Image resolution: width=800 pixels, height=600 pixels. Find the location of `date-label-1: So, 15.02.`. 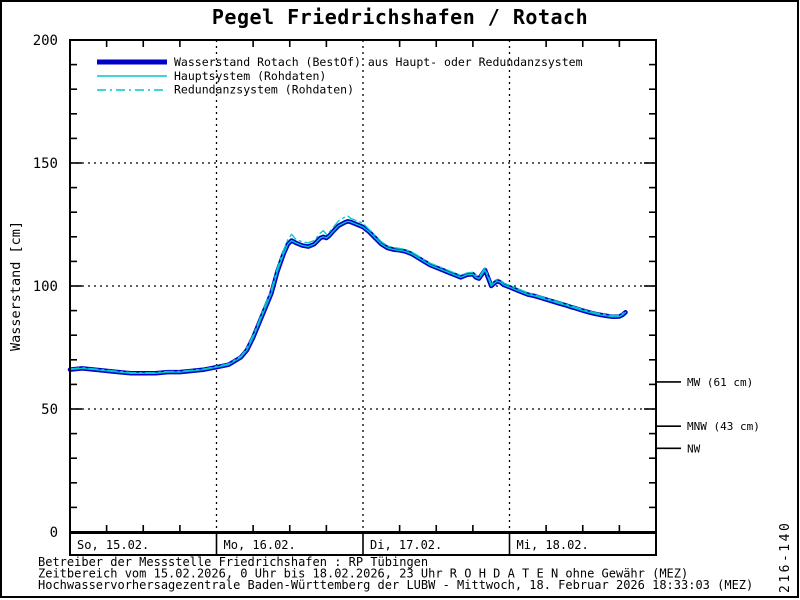

date-label-1: So, 15.02. is located at coordinates (113, 545).